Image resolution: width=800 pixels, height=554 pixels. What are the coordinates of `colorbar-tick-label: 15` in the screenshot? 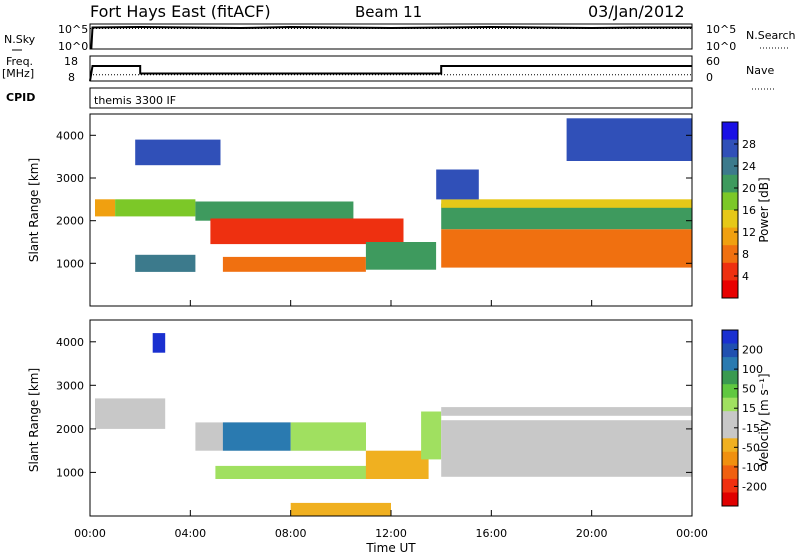 It's located at (749, 408).